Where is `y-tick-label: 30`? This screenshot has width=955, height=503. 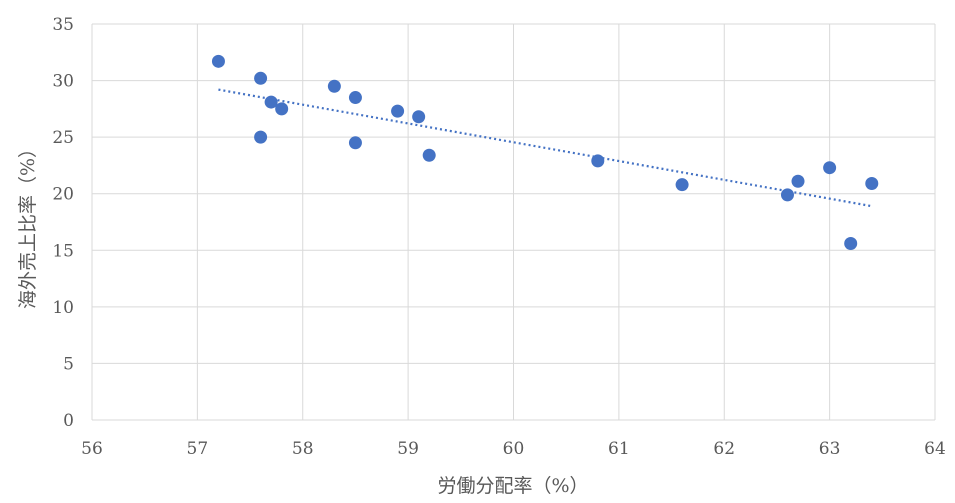 y-tick-label: 30 is located at coordinates (63, 82).